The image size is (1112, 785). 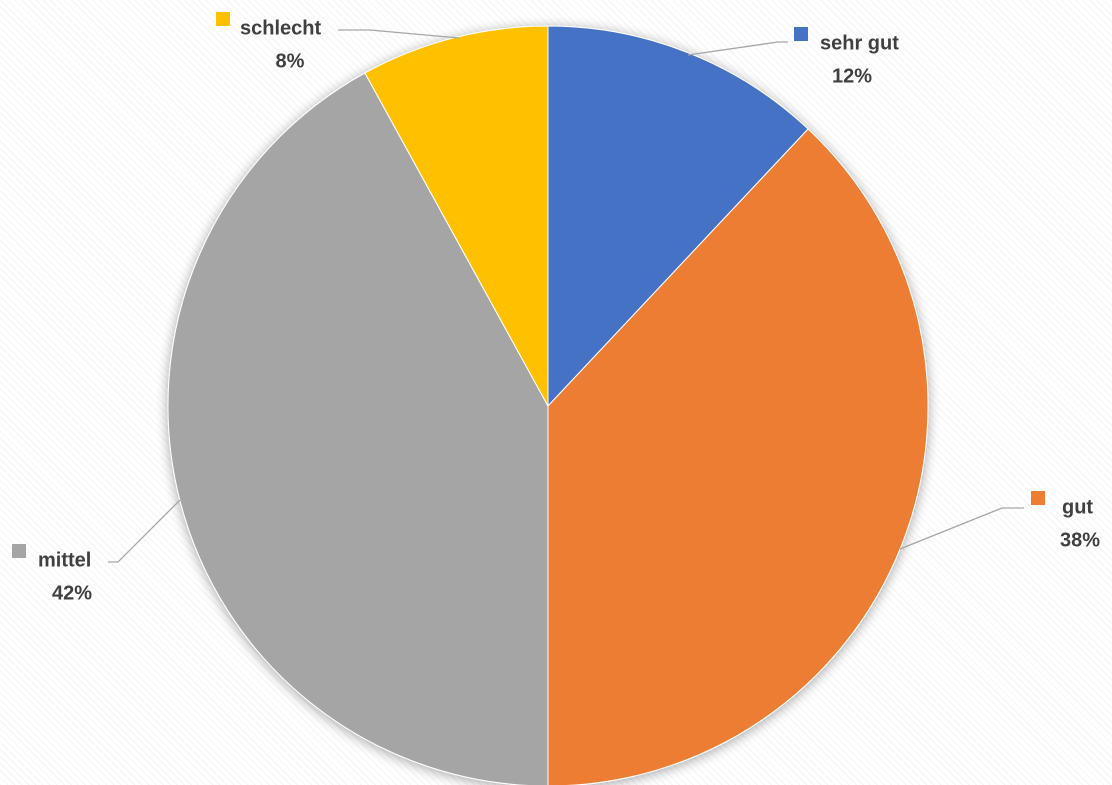 I want to click on label-name-schlecht: schlecht, so click(x=280, y=28).